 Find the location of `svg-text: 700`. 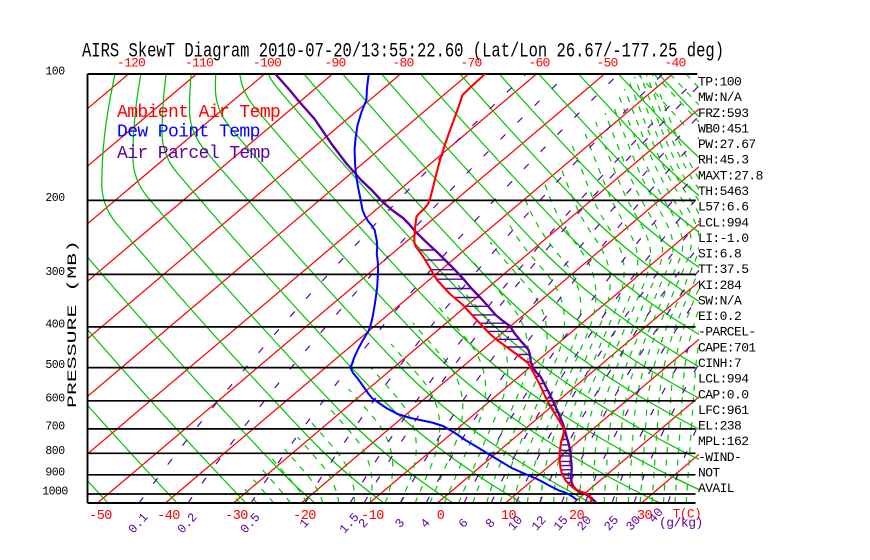

svg-text: 700 is located at coordinates (55, 426).